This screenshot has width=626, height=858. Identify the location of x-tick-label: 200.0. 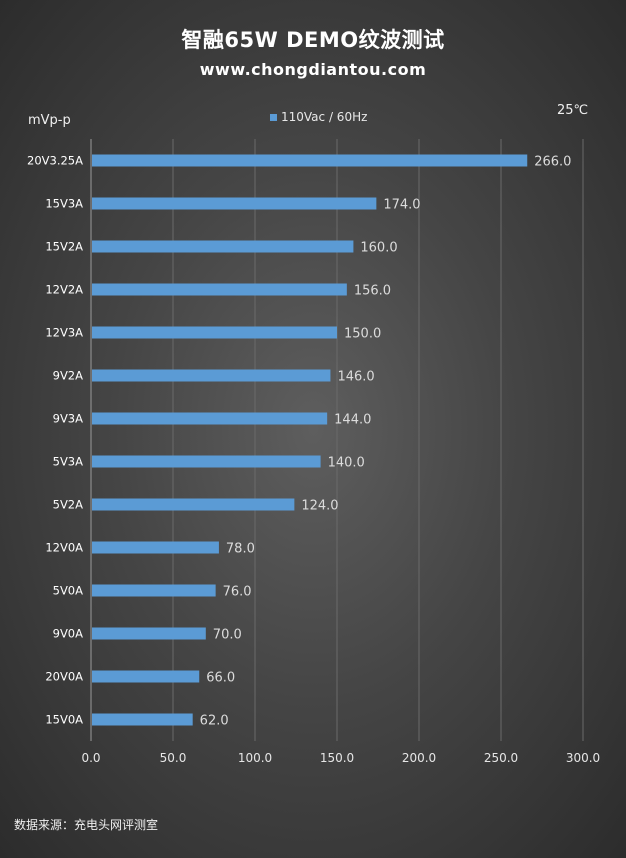
(419, 758).